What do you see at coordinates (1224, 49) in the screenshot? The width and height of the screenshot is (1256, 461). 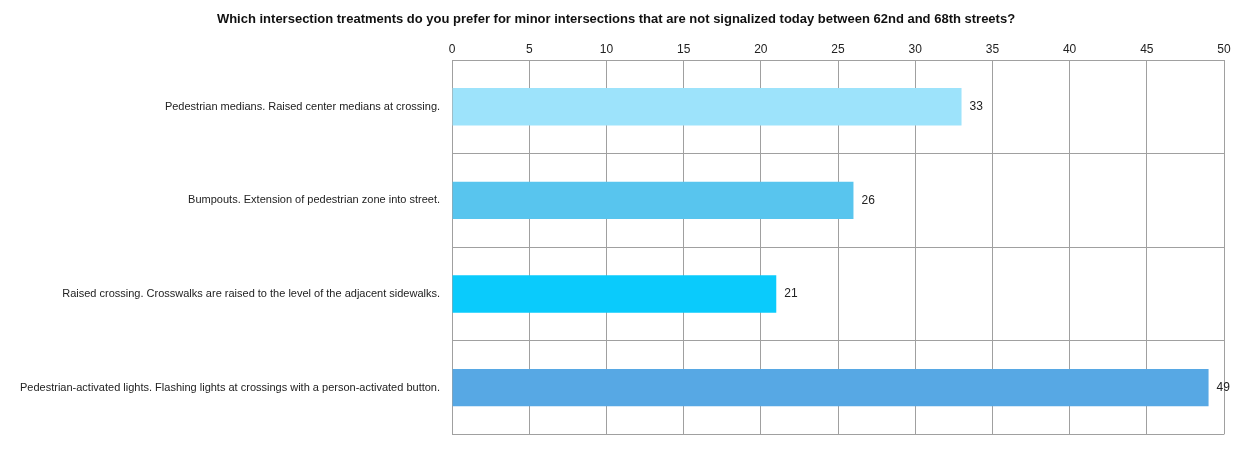 I see `x-tick-label: 50` at bounding box center [1224, 49].